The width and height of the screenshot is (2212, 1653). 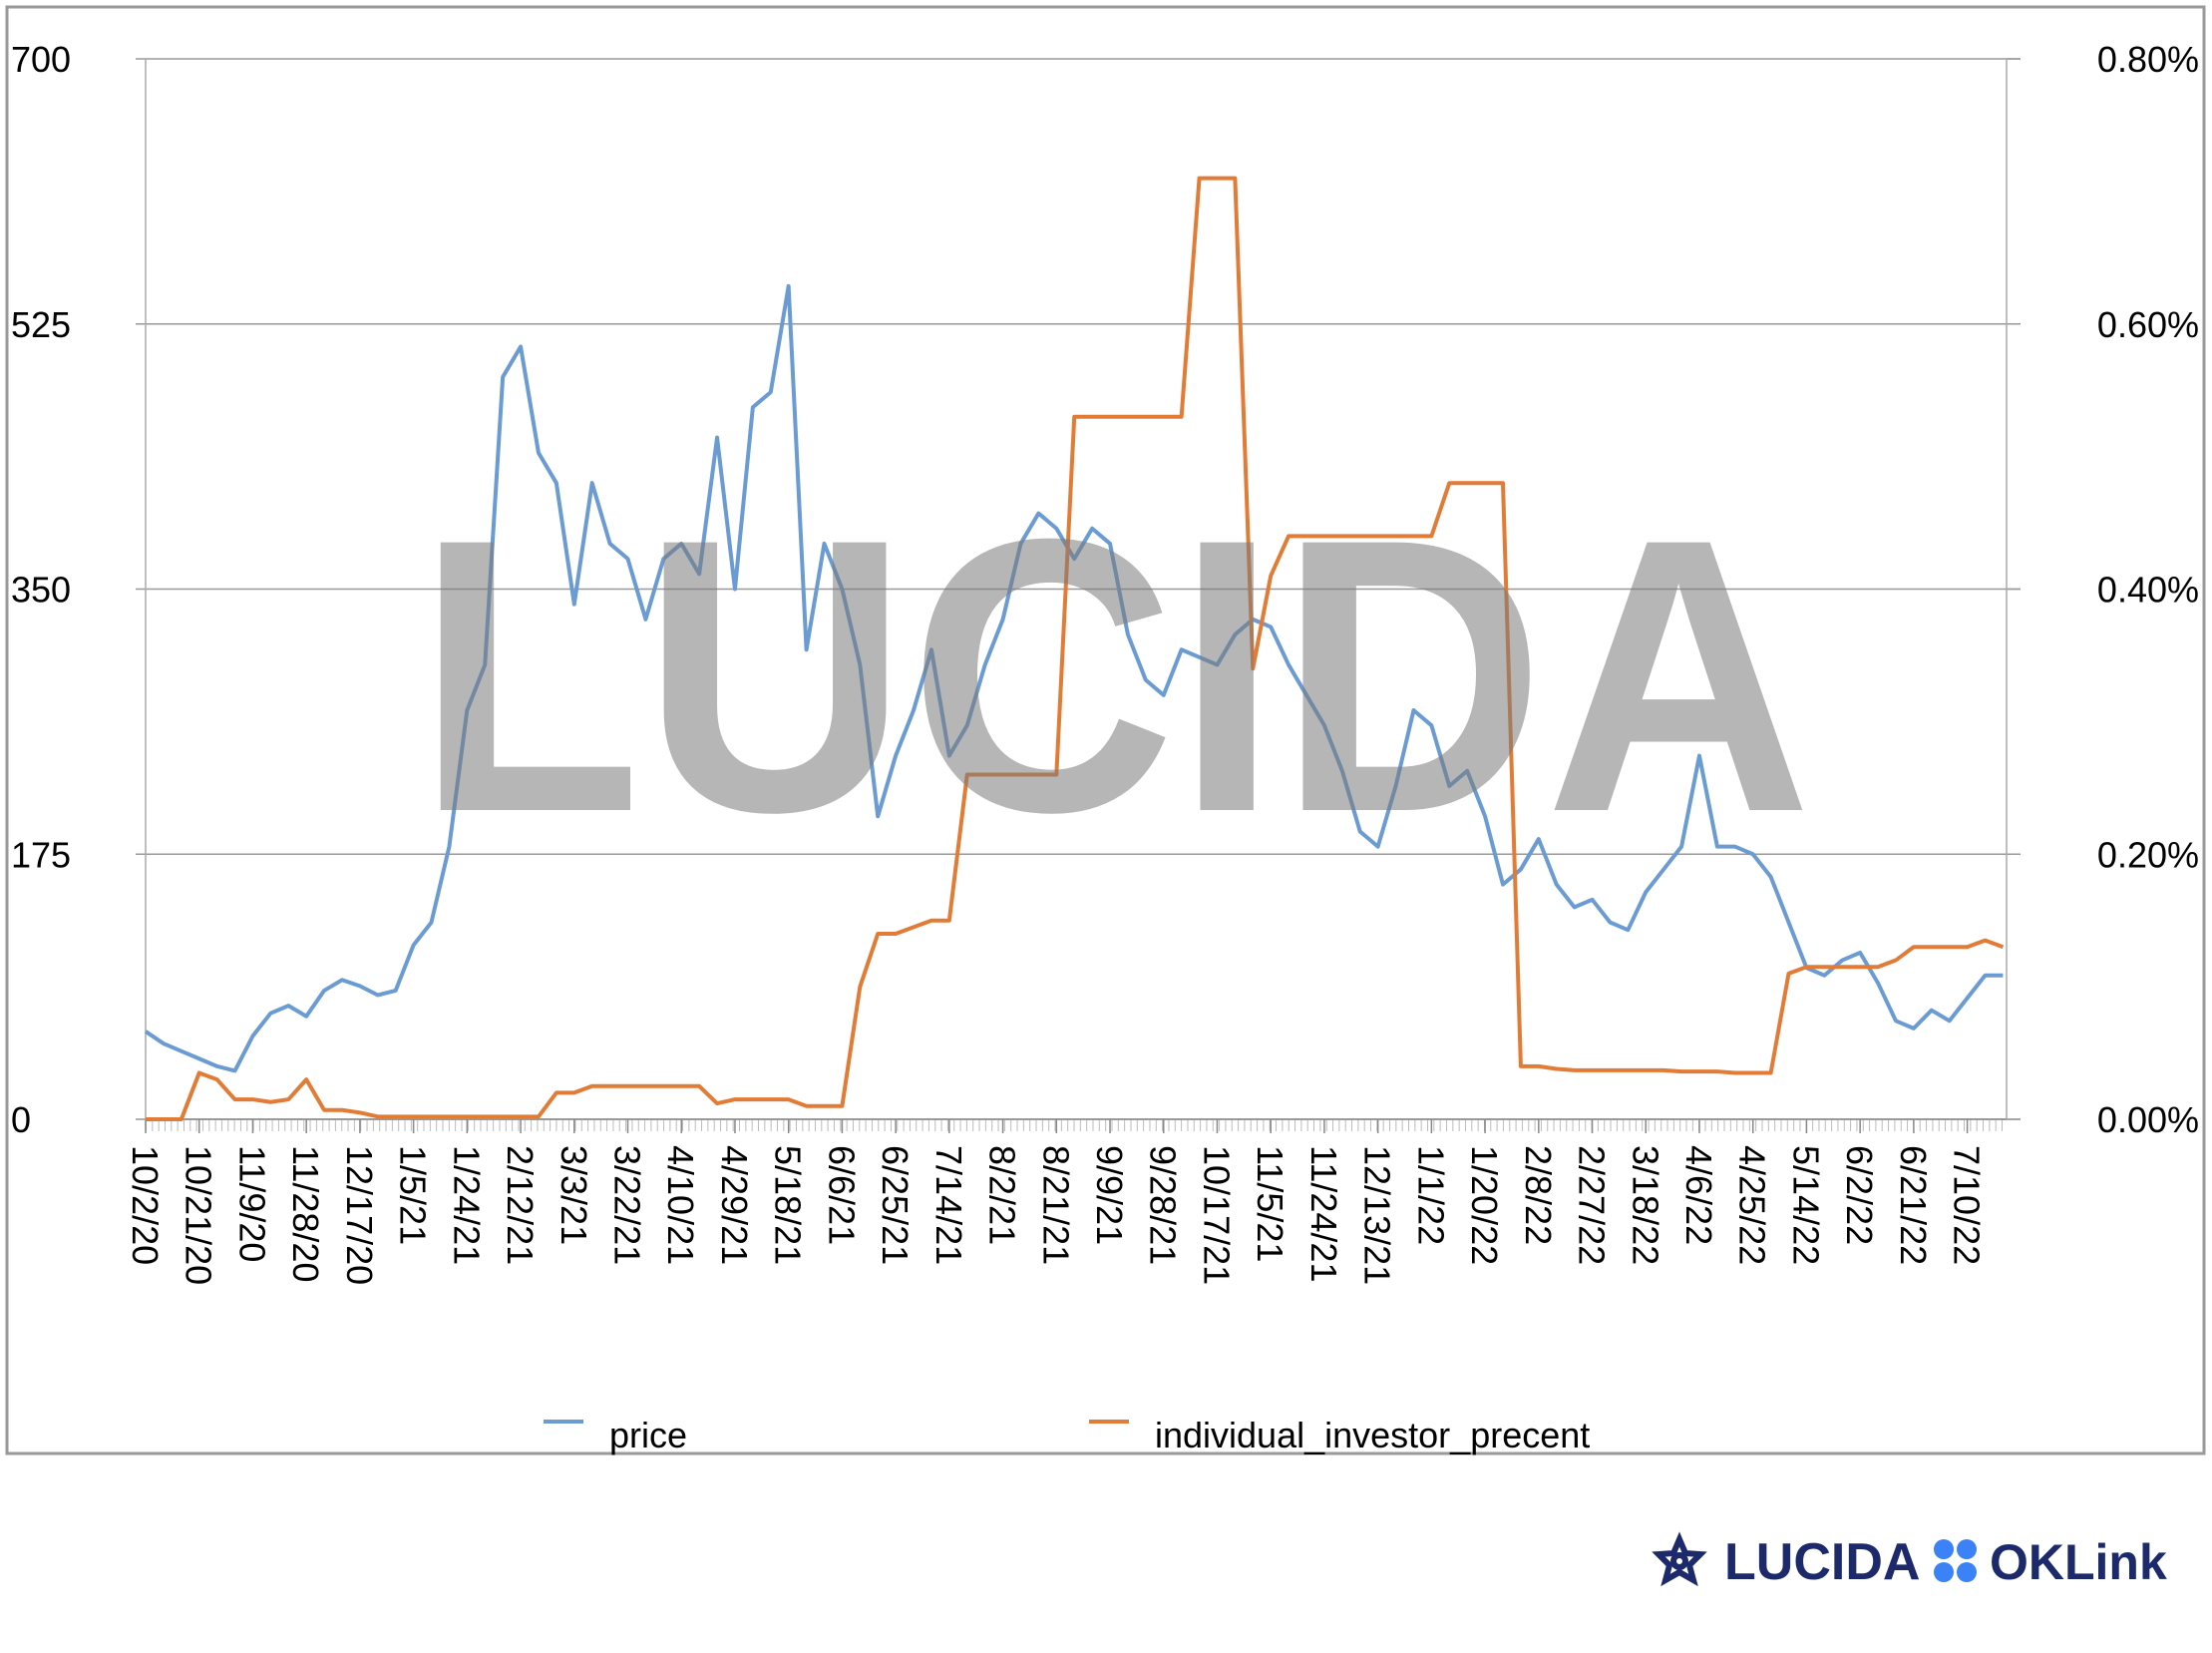 I want to click on y2-tick-label: 0.00%, so click(x=2148, y=1119).